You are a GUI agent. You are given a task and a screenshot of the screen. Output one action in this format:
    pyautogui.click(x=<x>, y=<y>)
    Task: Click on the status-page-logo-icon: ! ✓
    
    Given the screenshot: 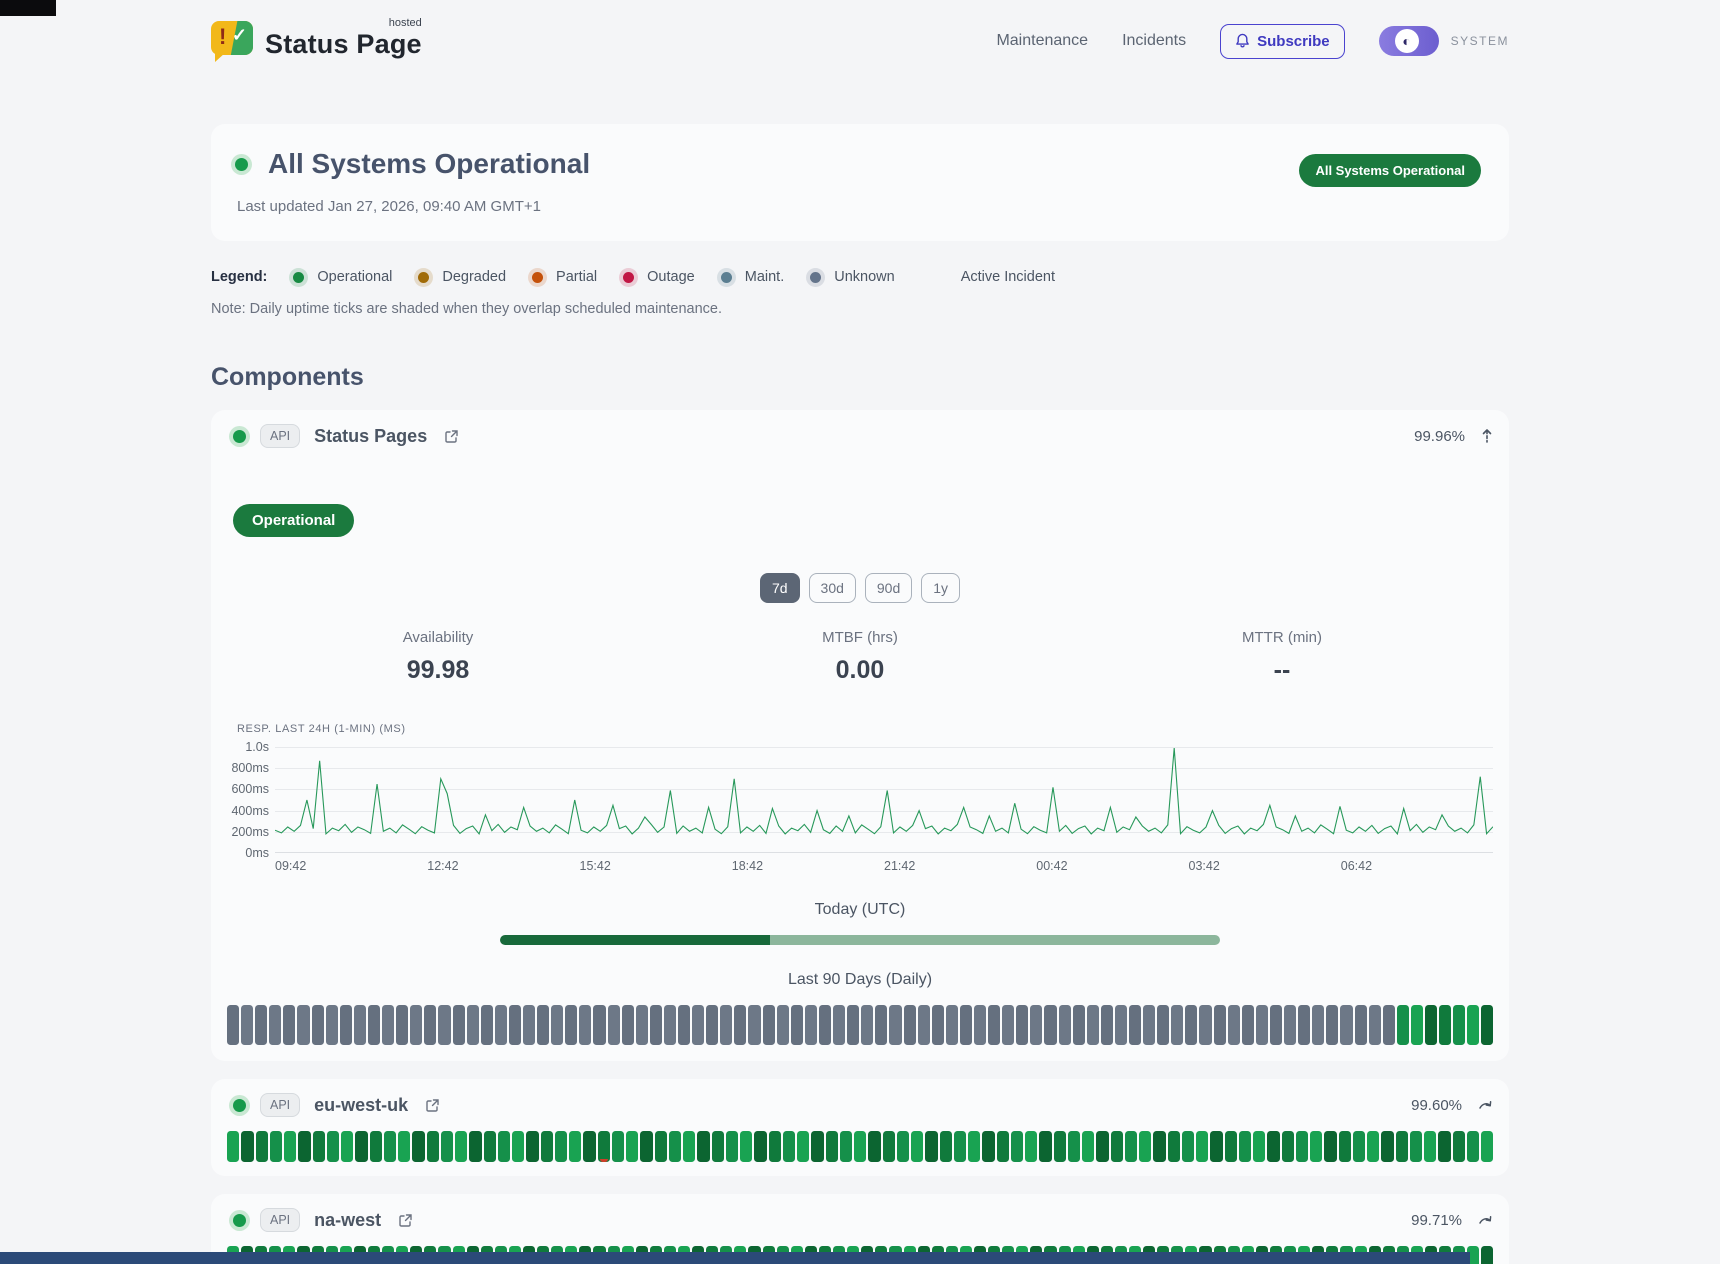 What is the action you would take?
    pyautogui.click(x=233, y=41)
    